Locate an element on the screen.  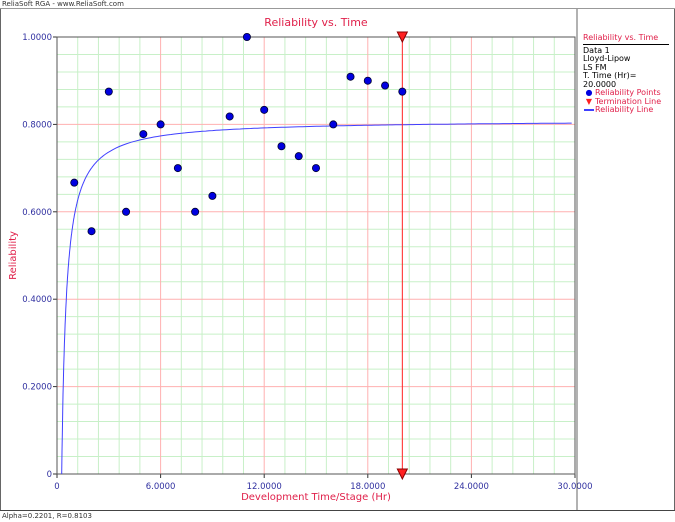
legend-title: Reliability vs. Time is located at coordinates (626, 39).